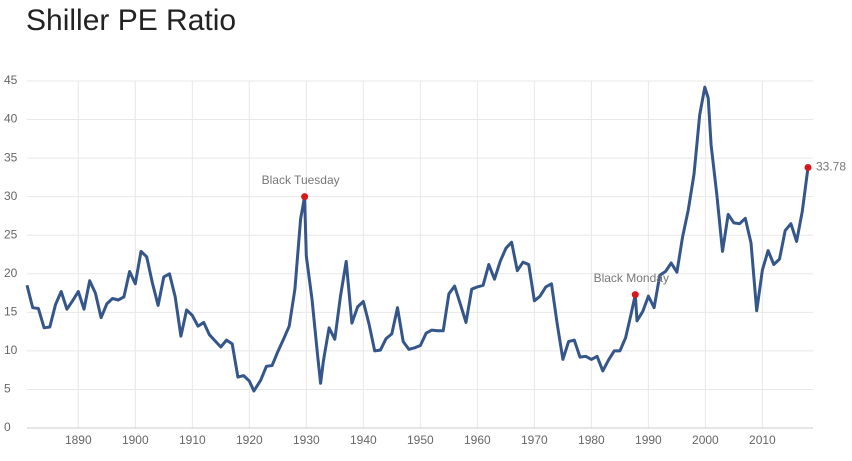 This screenshot has height=461, width=852. What do you see at coordinates (11, 273) in the screenshot?
I see `y-tick-label: 20` at bounding box center [11, 273].